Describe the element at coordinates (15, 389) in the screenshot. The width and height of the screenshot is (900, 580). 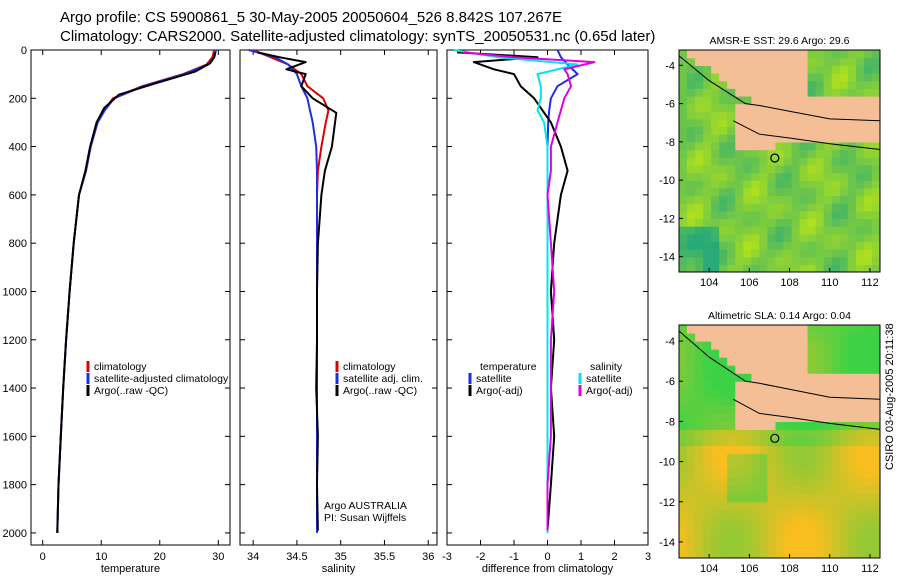
I see `temperature-ytick-label: 1400` at that location.